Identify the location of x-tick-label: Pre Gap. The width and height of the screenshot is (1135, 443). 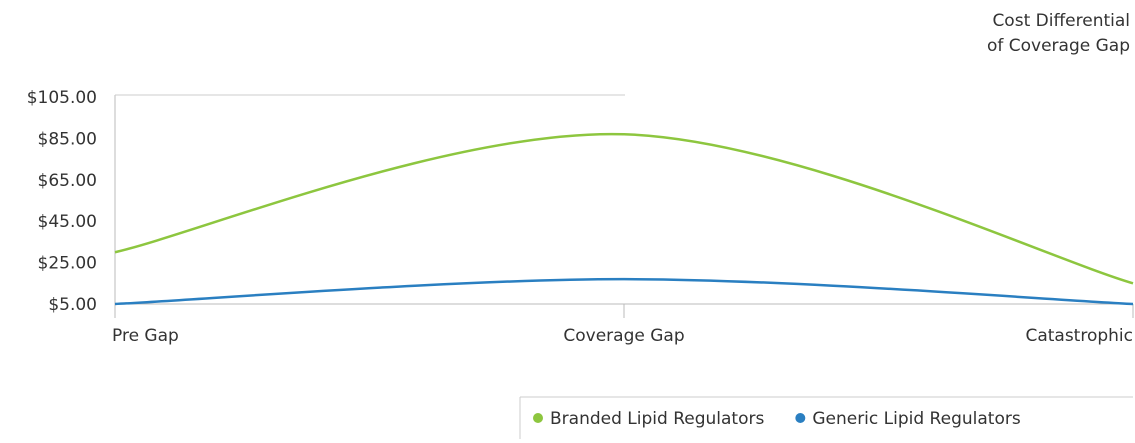
(145, 336).